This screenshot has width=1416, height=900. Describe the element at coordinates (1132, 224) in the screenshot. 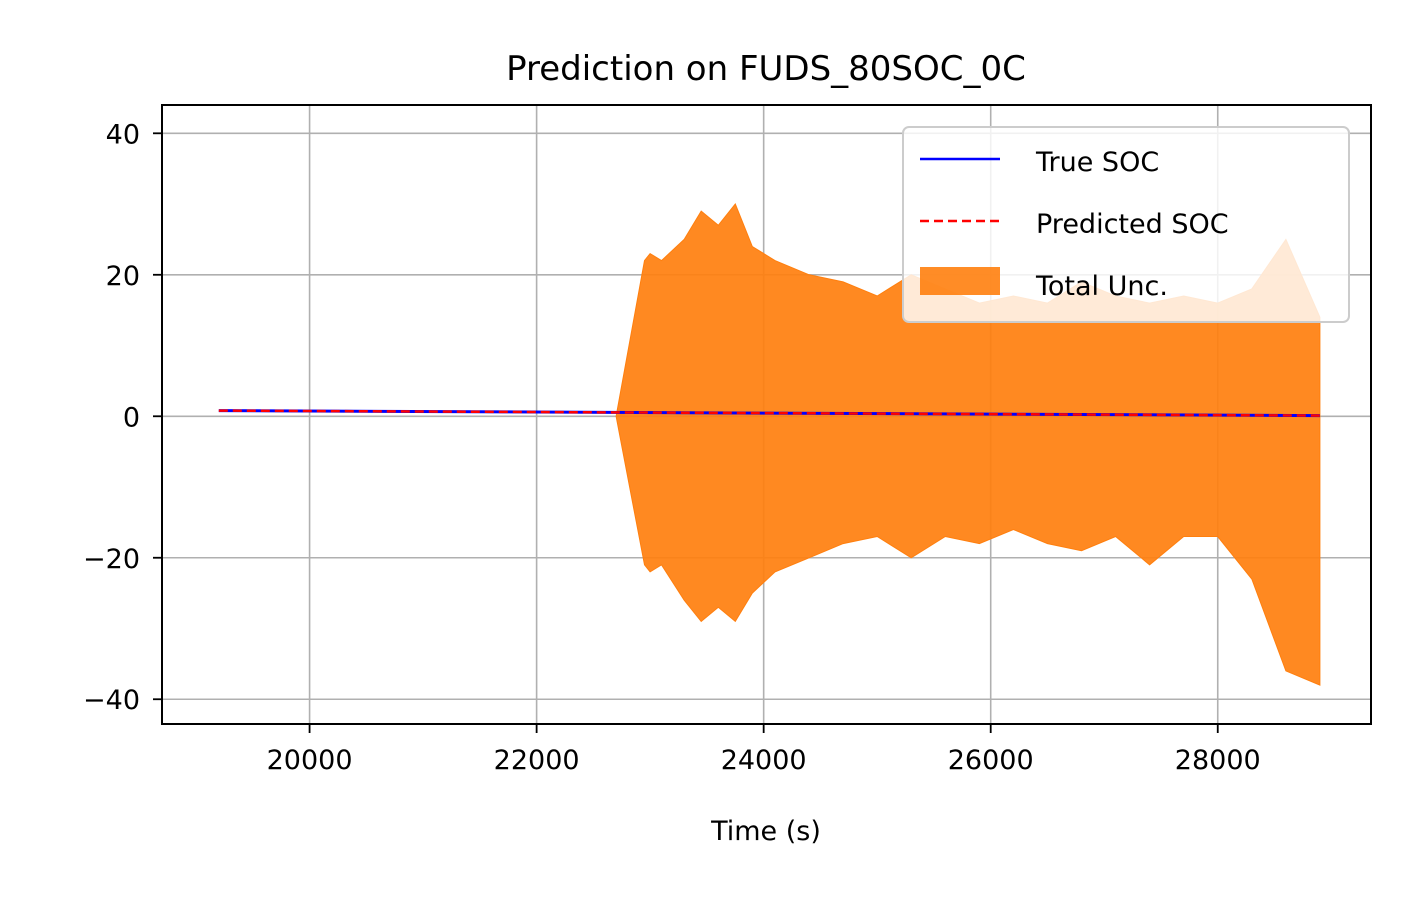

I see `legend-predicted-soc-label: Predicted SOC` at that location.